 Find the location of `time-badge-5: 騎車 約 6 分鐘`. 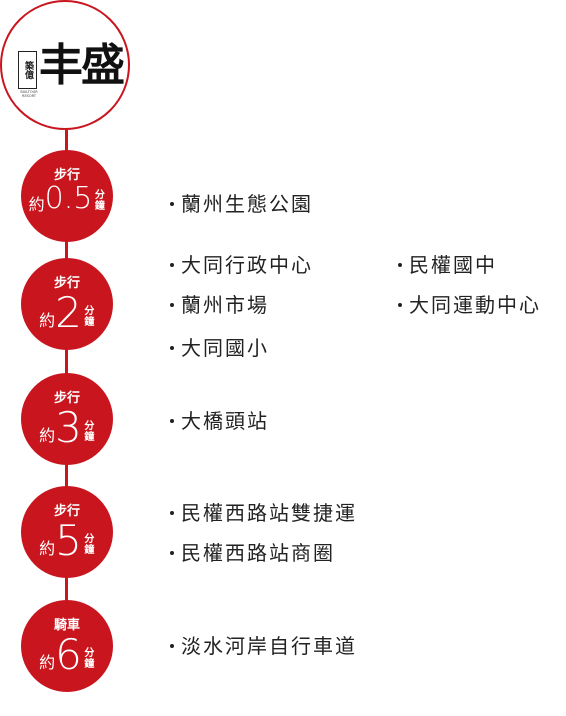

time-badge-5: 騎車 約 6 分鐘 is located at coordinates (67, 646).